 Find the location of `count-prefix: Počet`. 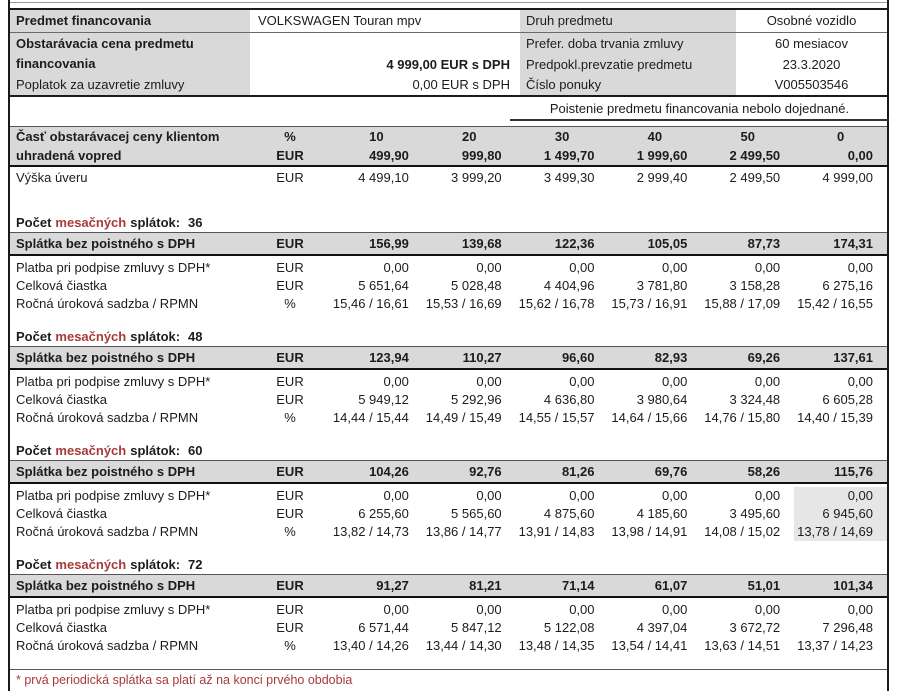

count-prefix: Počet is located at coordinates (34, 564).